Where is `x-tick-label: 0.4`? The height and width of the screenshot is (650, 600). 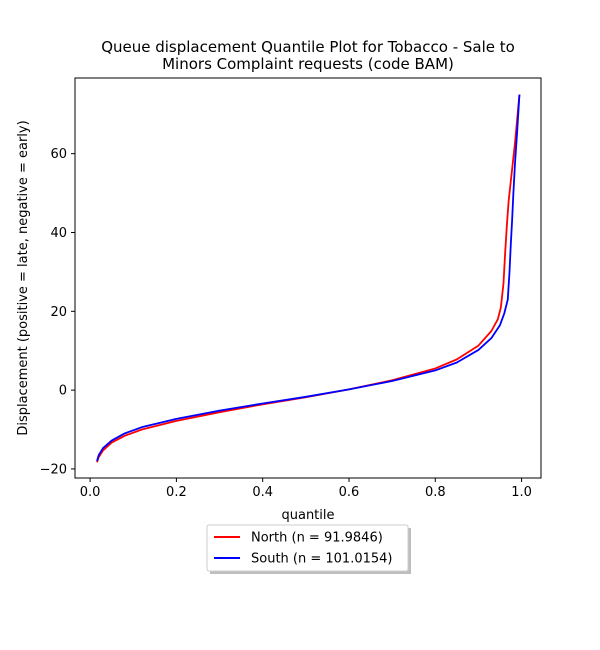
x-tick-label: 0.4 is located at coordinates (262, 492).